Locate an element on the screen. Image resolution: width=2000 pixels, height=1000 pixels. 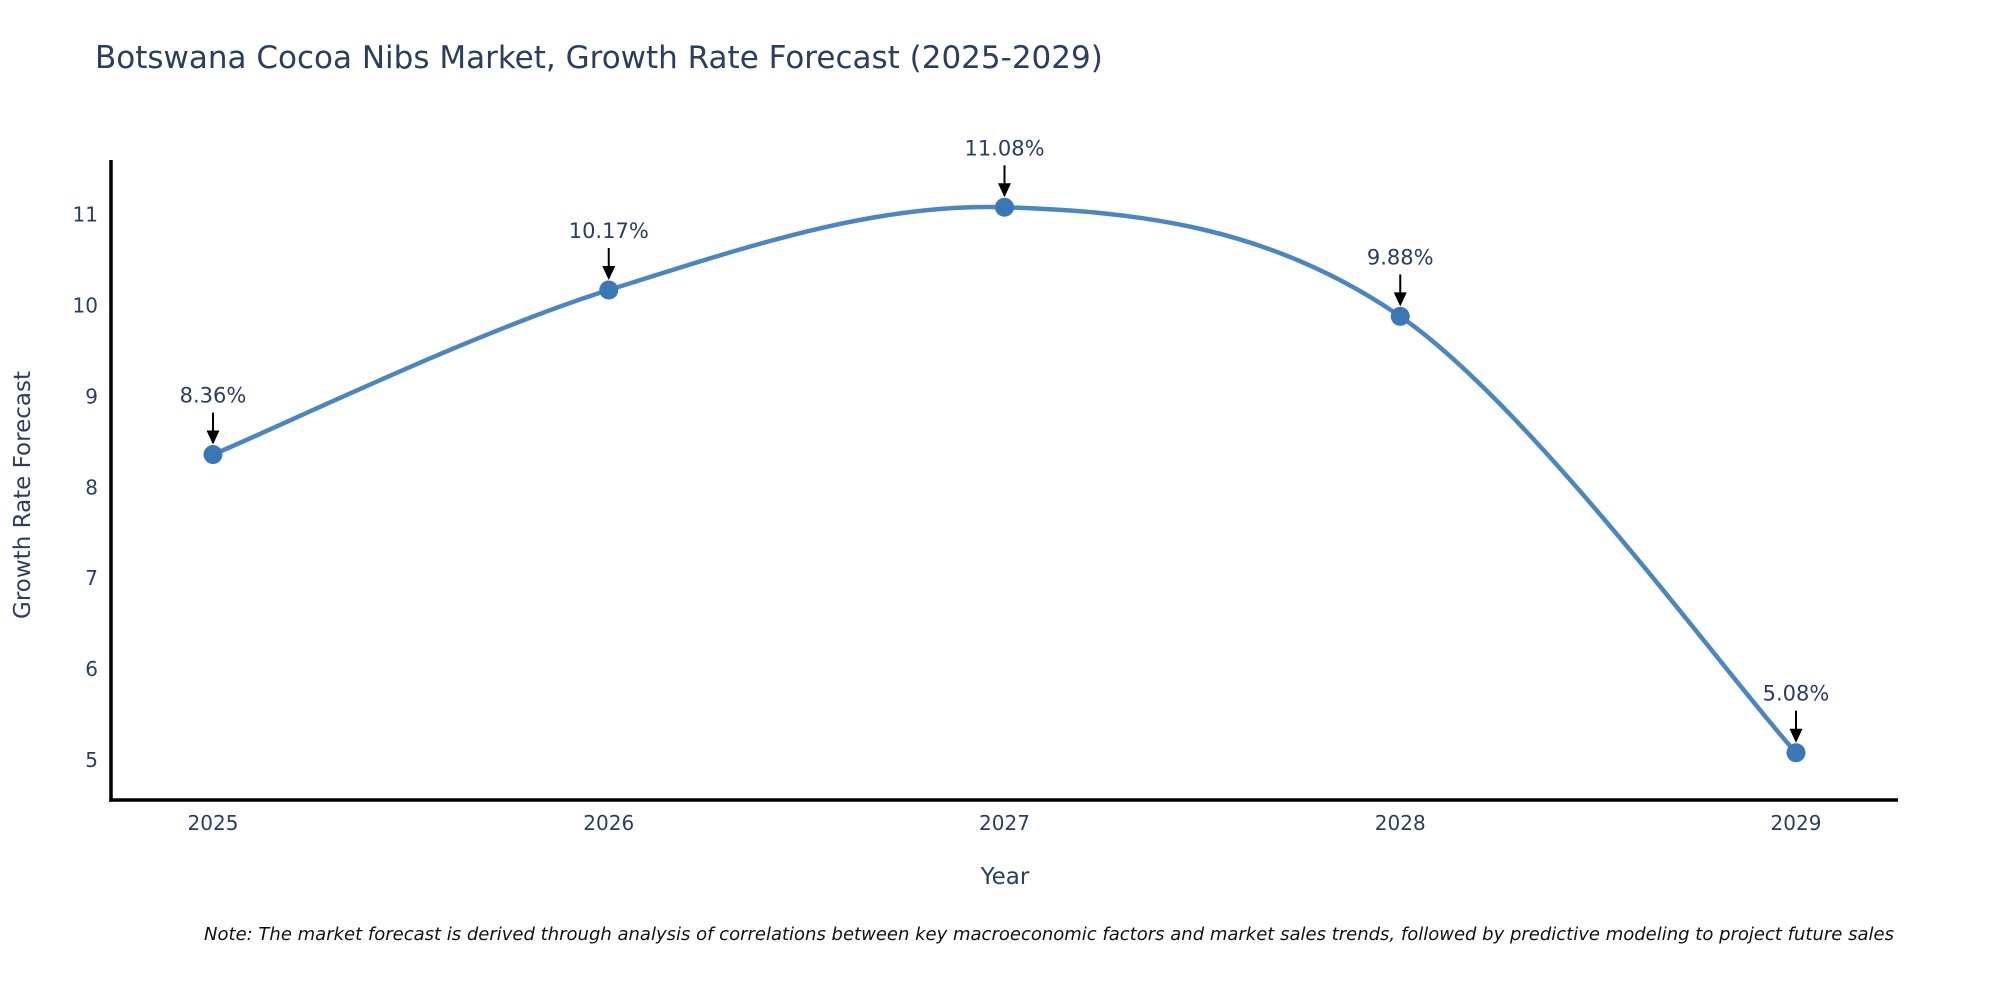
y-tick-label: 10 is located at coordinates (85, 305).